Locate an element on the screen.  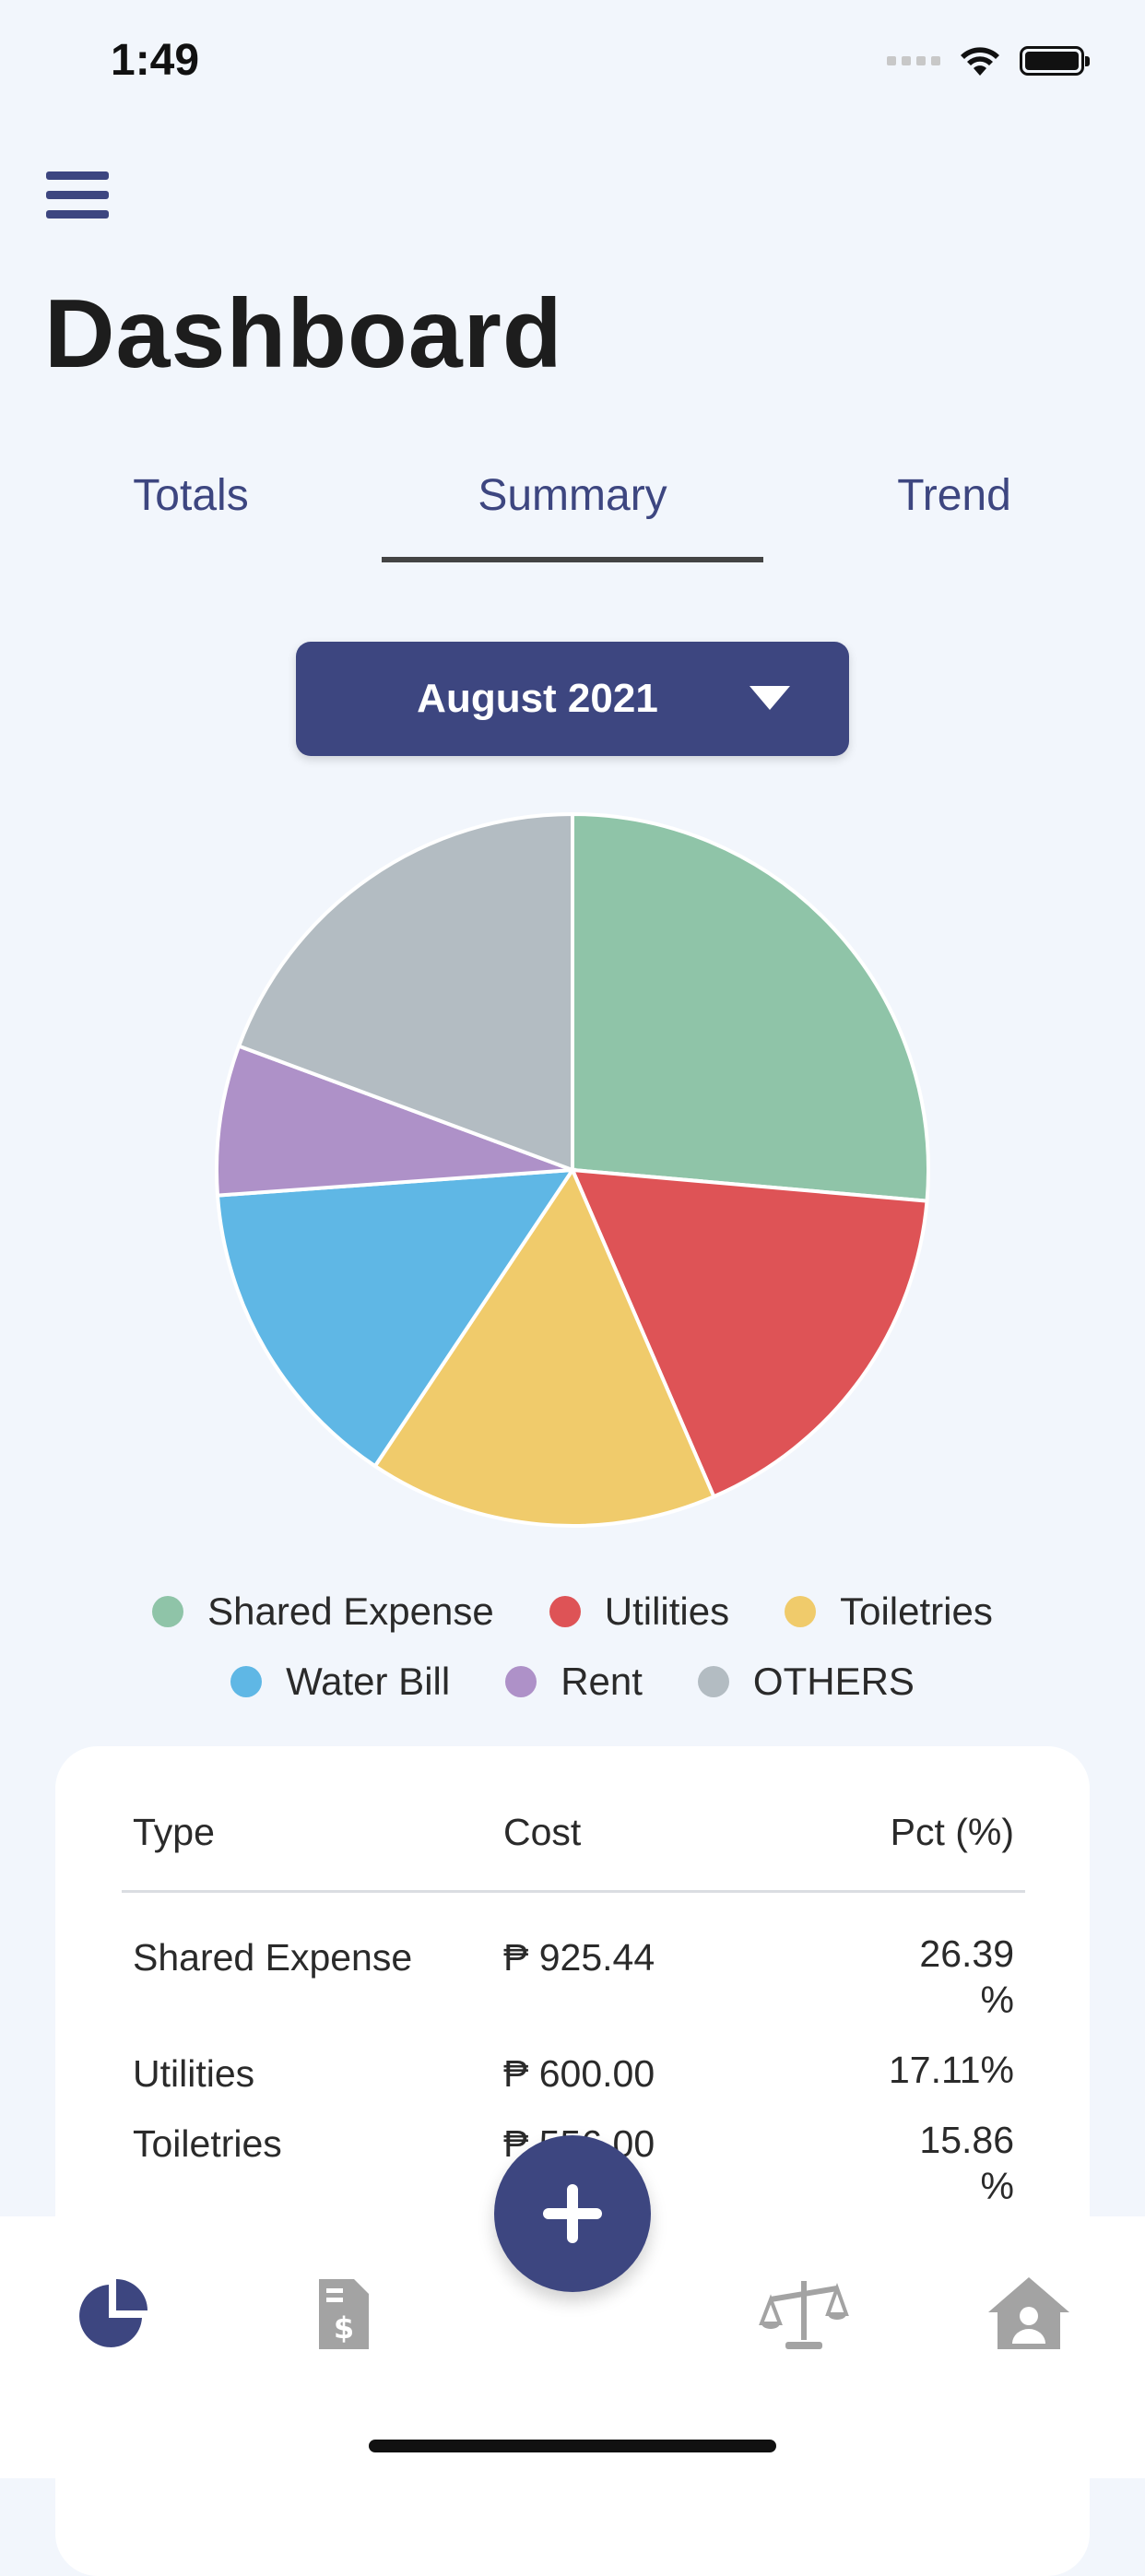
nav-balances is located at coordinates (804, 2314).